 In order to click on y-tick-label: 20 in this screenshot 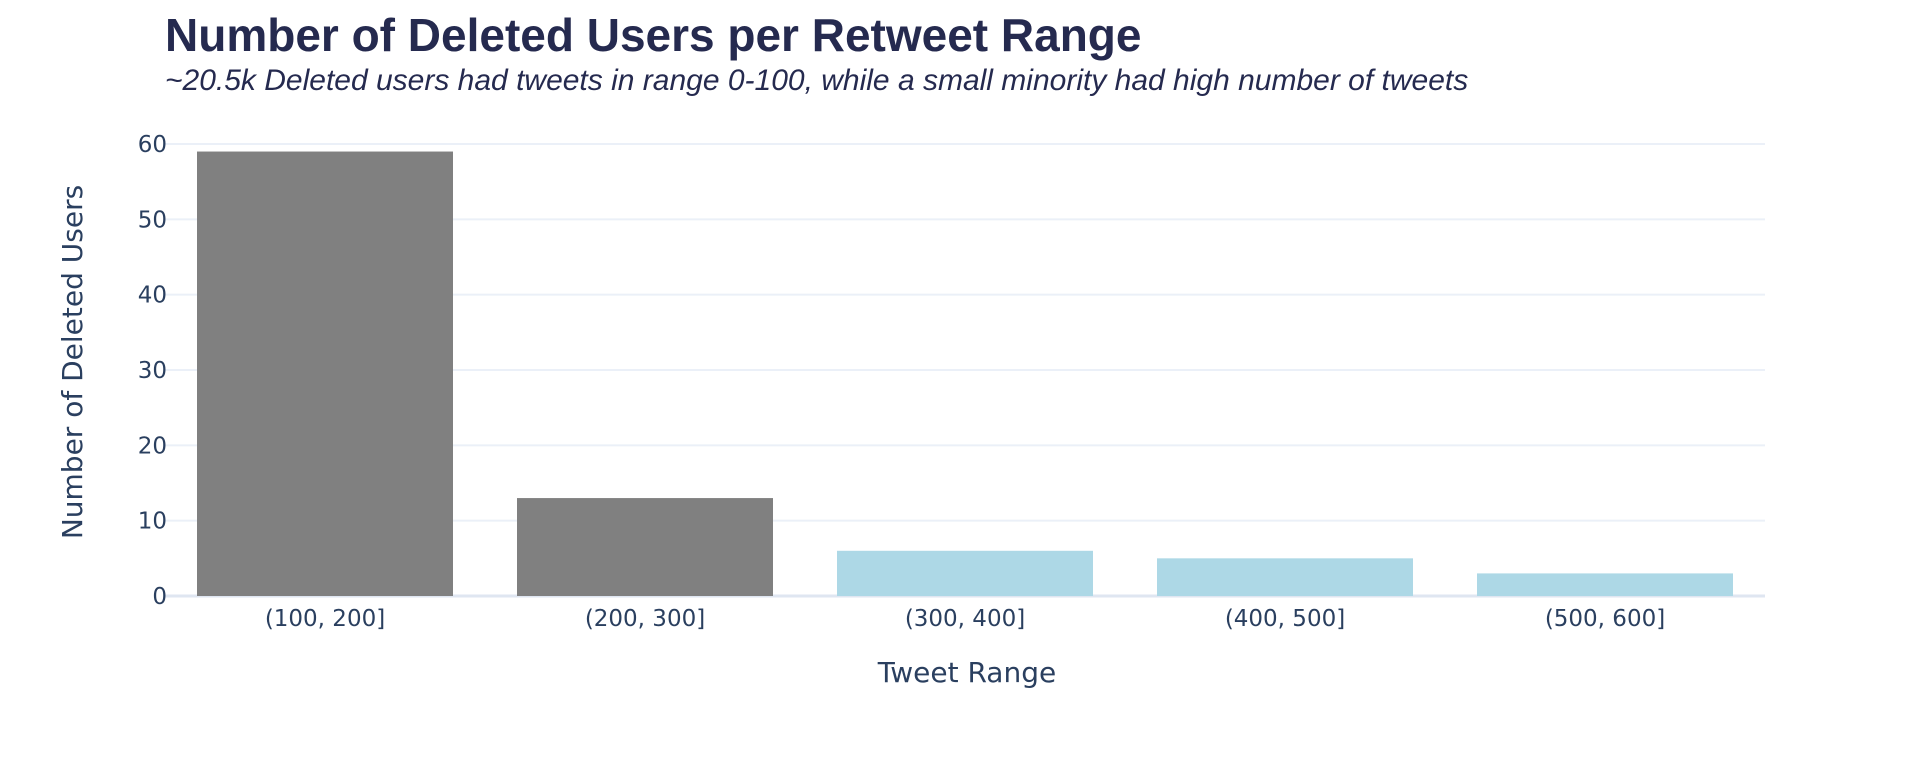, I will do `click(152, 446)`.